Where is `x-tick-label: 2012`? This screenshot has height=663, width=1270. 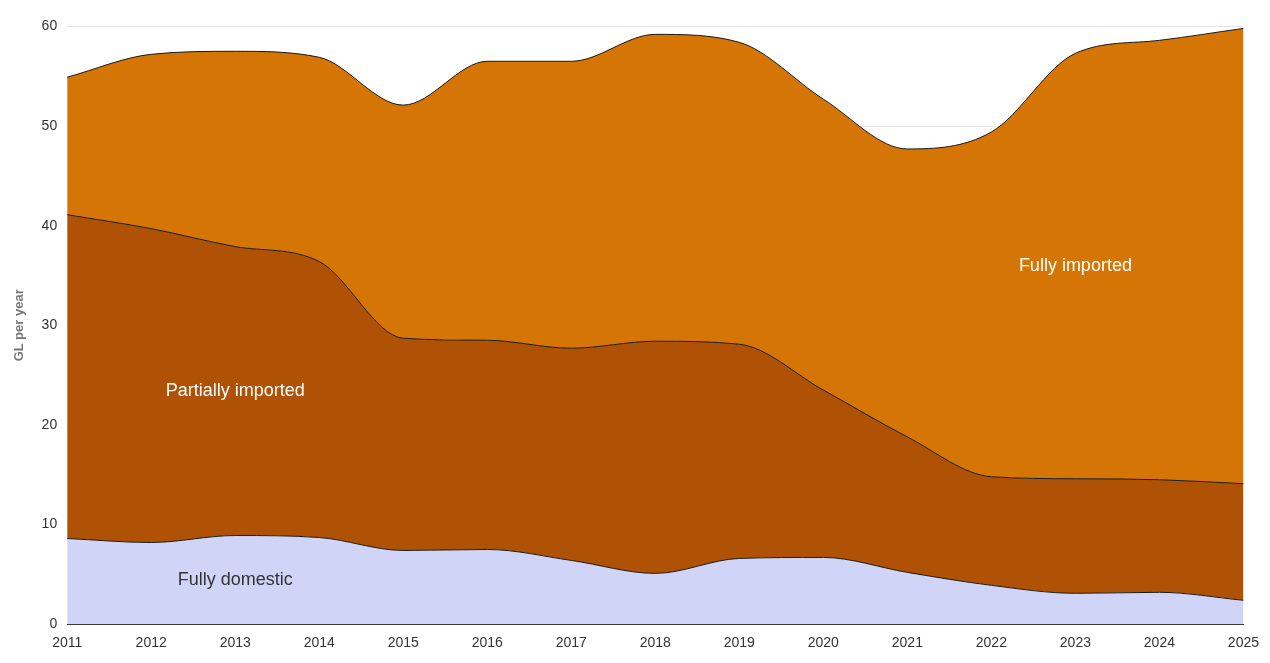 x-tick-label: 2012 is located at coordinates (151, 642).